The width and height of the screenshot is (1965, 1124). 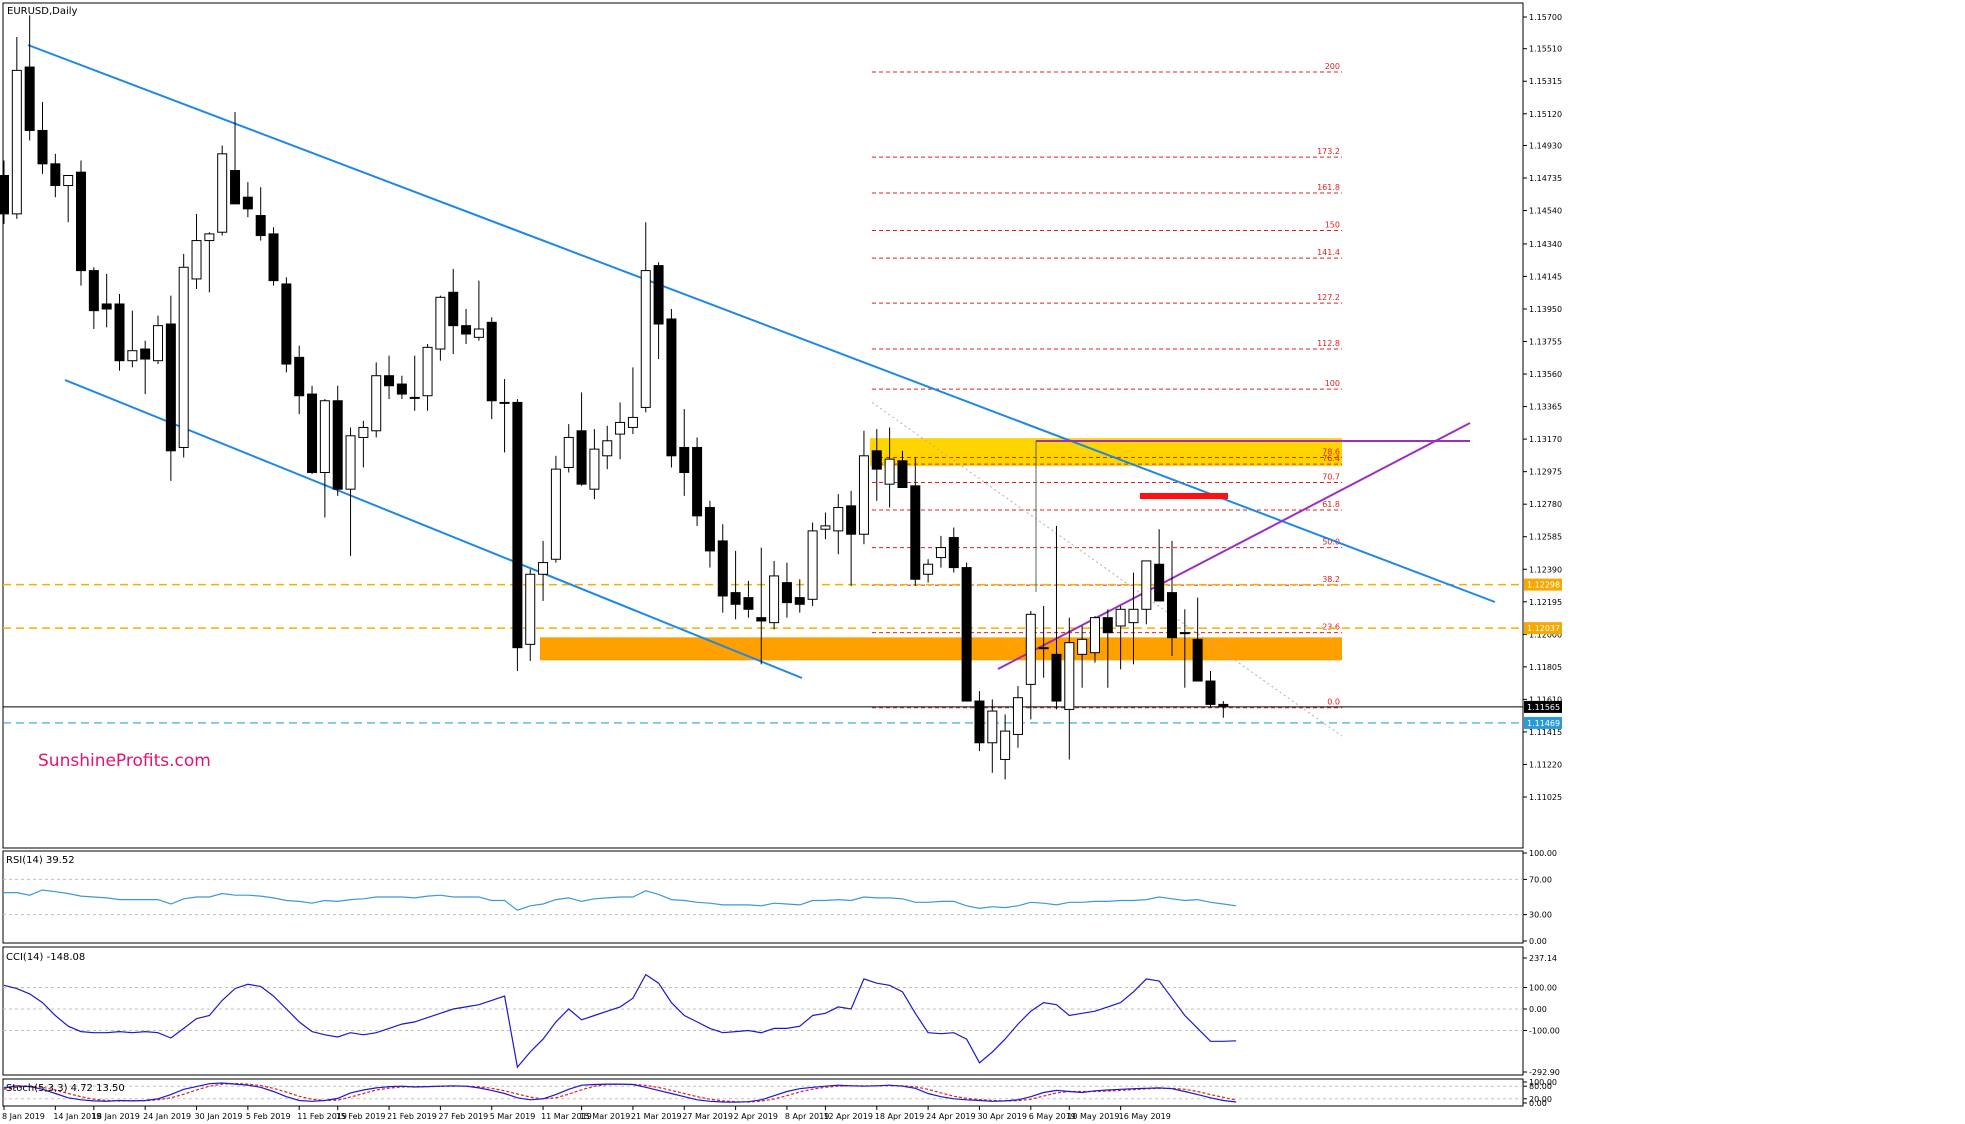 What do you see at coordinates (1332, 383) in the screenshot?
I see `fib-level-label: 100` at bounding box center [1332, 383].